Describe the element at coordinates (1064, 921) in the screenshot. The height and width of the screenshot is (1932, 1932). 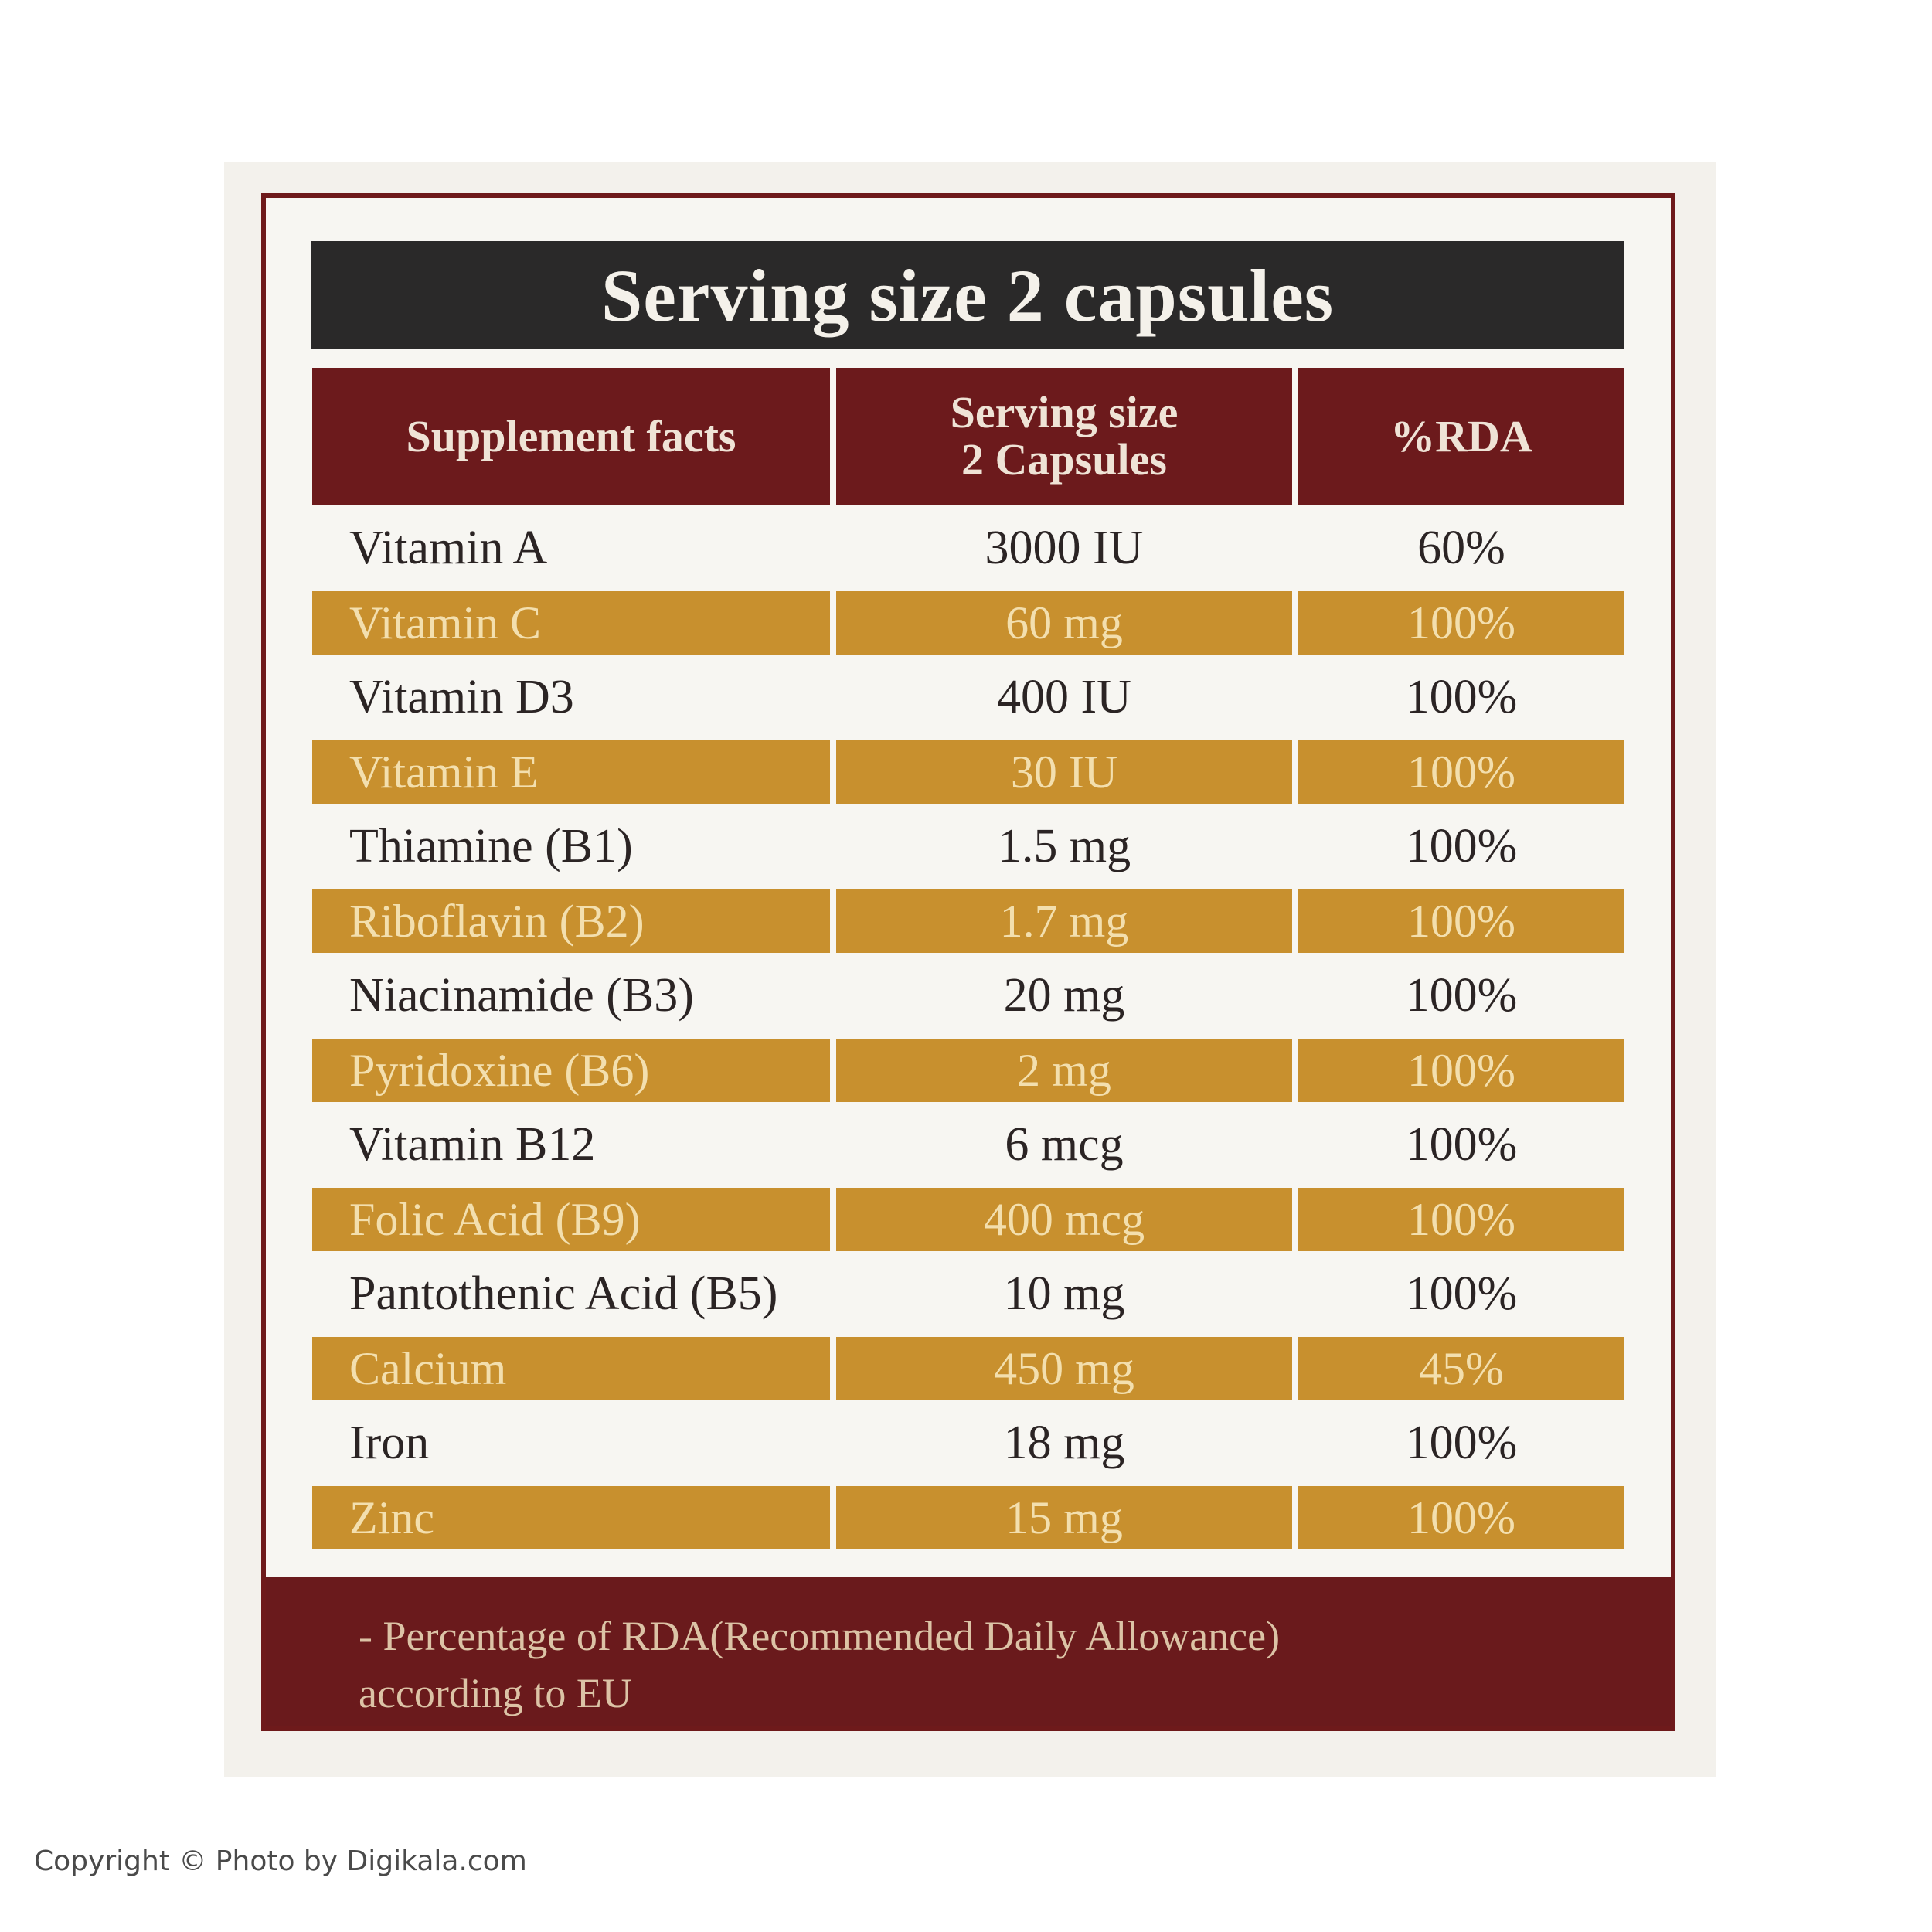
I see `amount-cell: 1.7 mg` at that location.